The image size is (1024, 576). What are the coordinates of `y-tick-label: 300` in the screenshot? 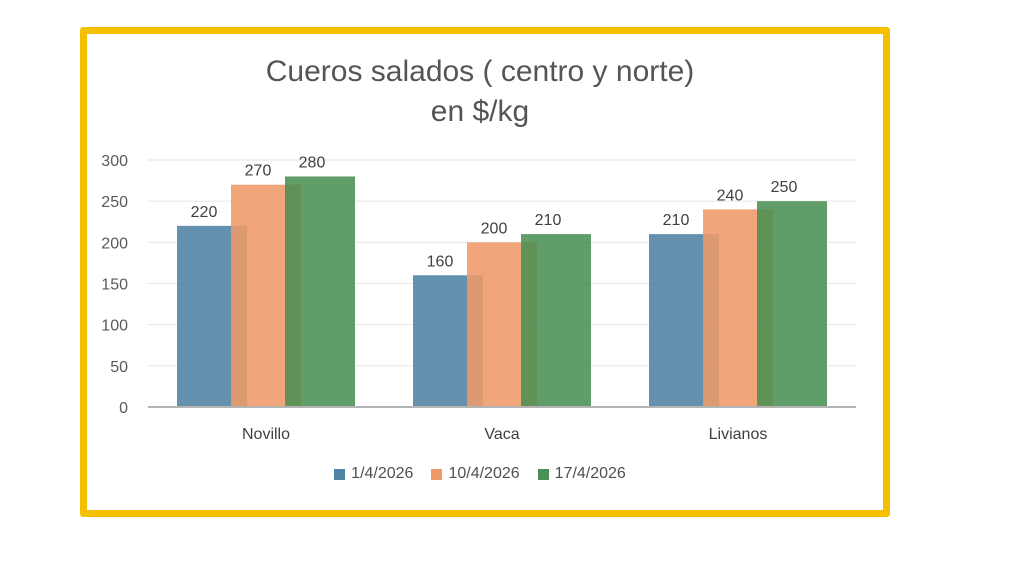 It's located at (114, 161).